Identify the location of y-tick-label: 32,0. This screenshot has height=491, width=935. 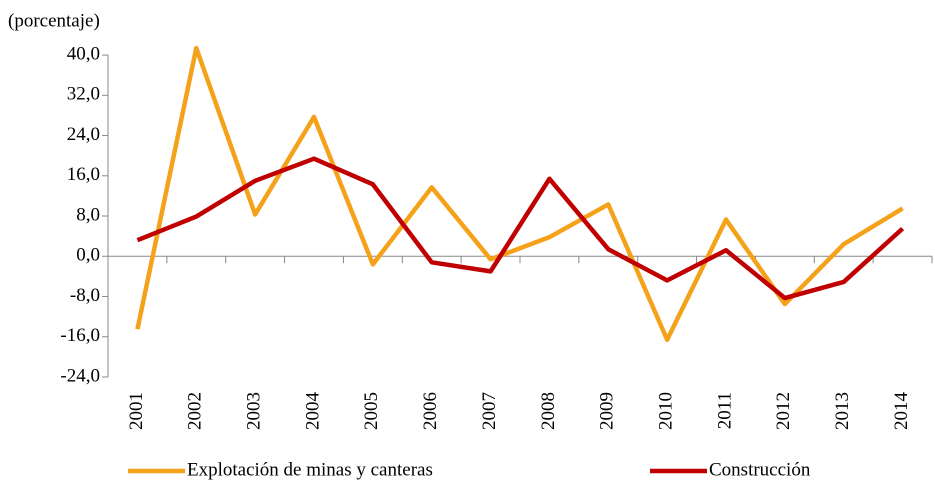
(83, 94).